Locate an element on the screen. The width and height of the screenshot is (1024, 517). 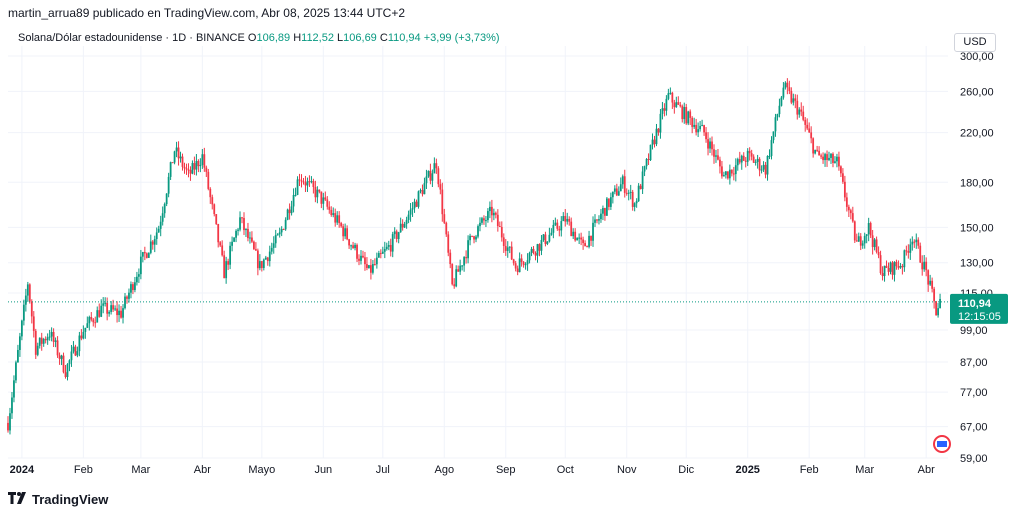
currency-button: USD is located at coordinates (975, 42).